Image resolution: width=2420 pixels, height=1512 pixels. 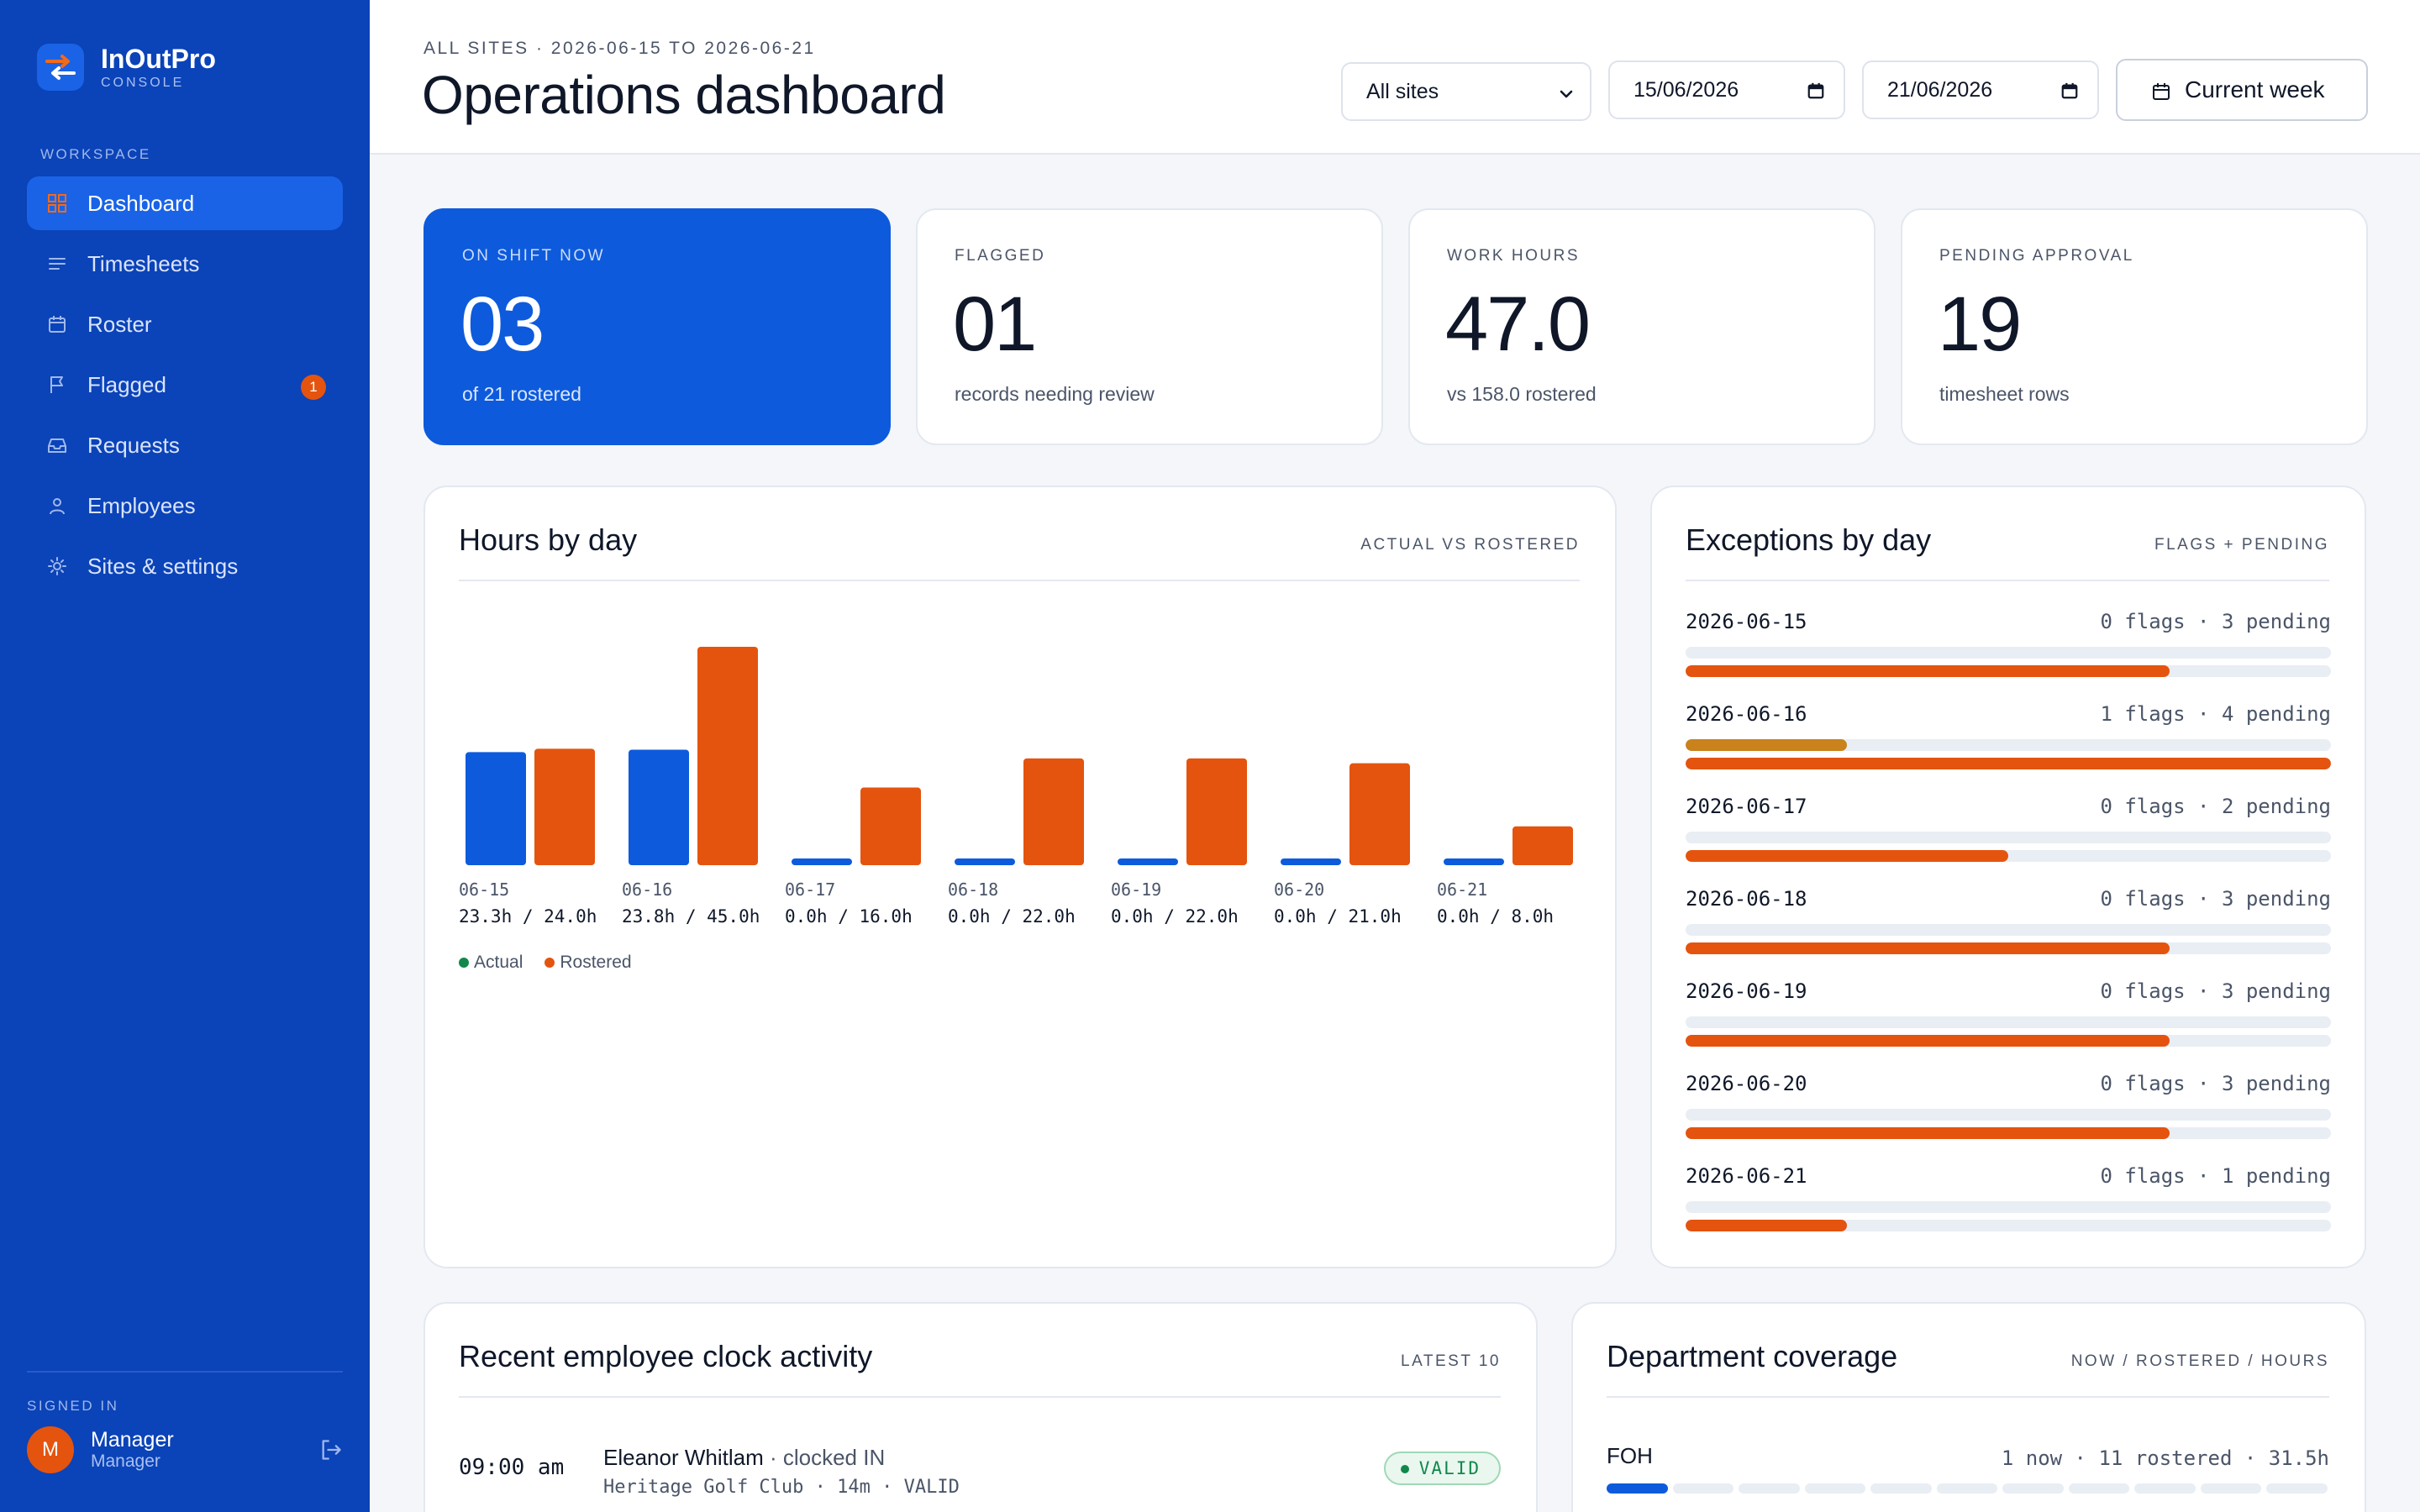 What do you see at coordinates (1642, 326) in the screenshot?
I see `stat-card-work-hours: WORK HOURS 47.0 vs 158.0 rostered` at bounding box center [1642, 326].